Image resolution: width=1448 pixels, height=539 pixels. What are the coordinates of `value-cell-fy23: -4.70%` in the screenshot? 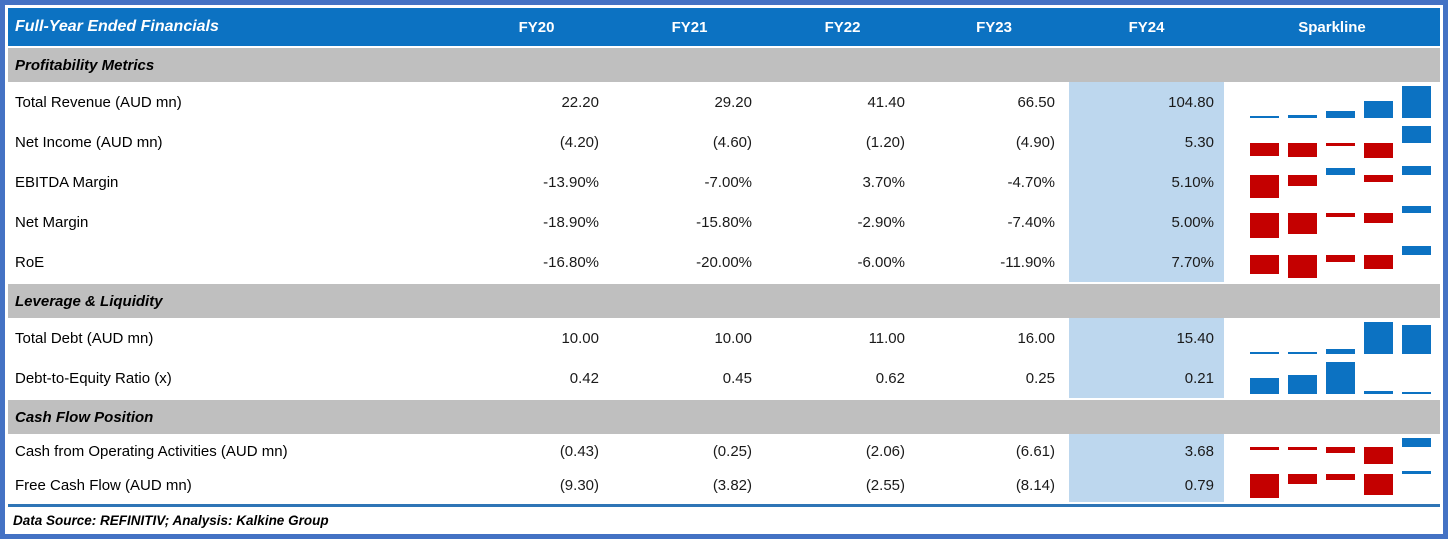 It's located at (1031, 182).